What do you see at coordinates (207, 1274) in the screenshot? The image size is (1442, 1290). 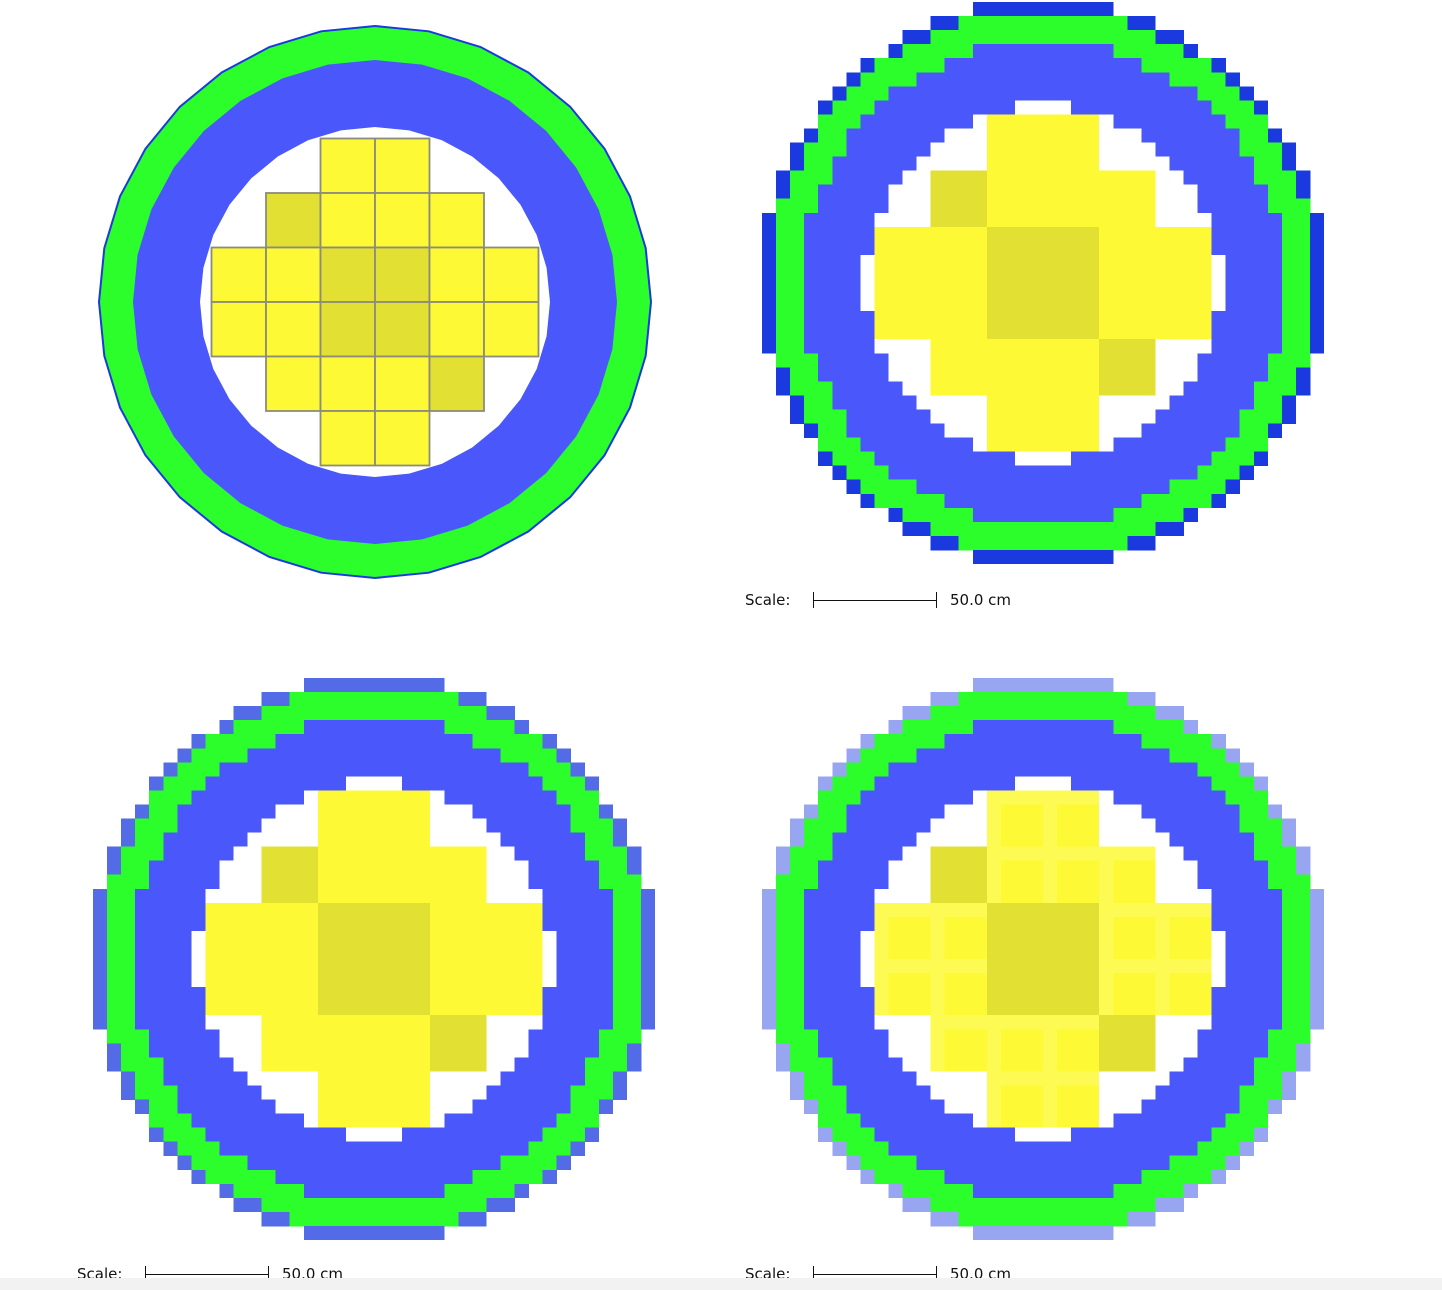 I see `scale-line` at bounding box center [207, 1274].